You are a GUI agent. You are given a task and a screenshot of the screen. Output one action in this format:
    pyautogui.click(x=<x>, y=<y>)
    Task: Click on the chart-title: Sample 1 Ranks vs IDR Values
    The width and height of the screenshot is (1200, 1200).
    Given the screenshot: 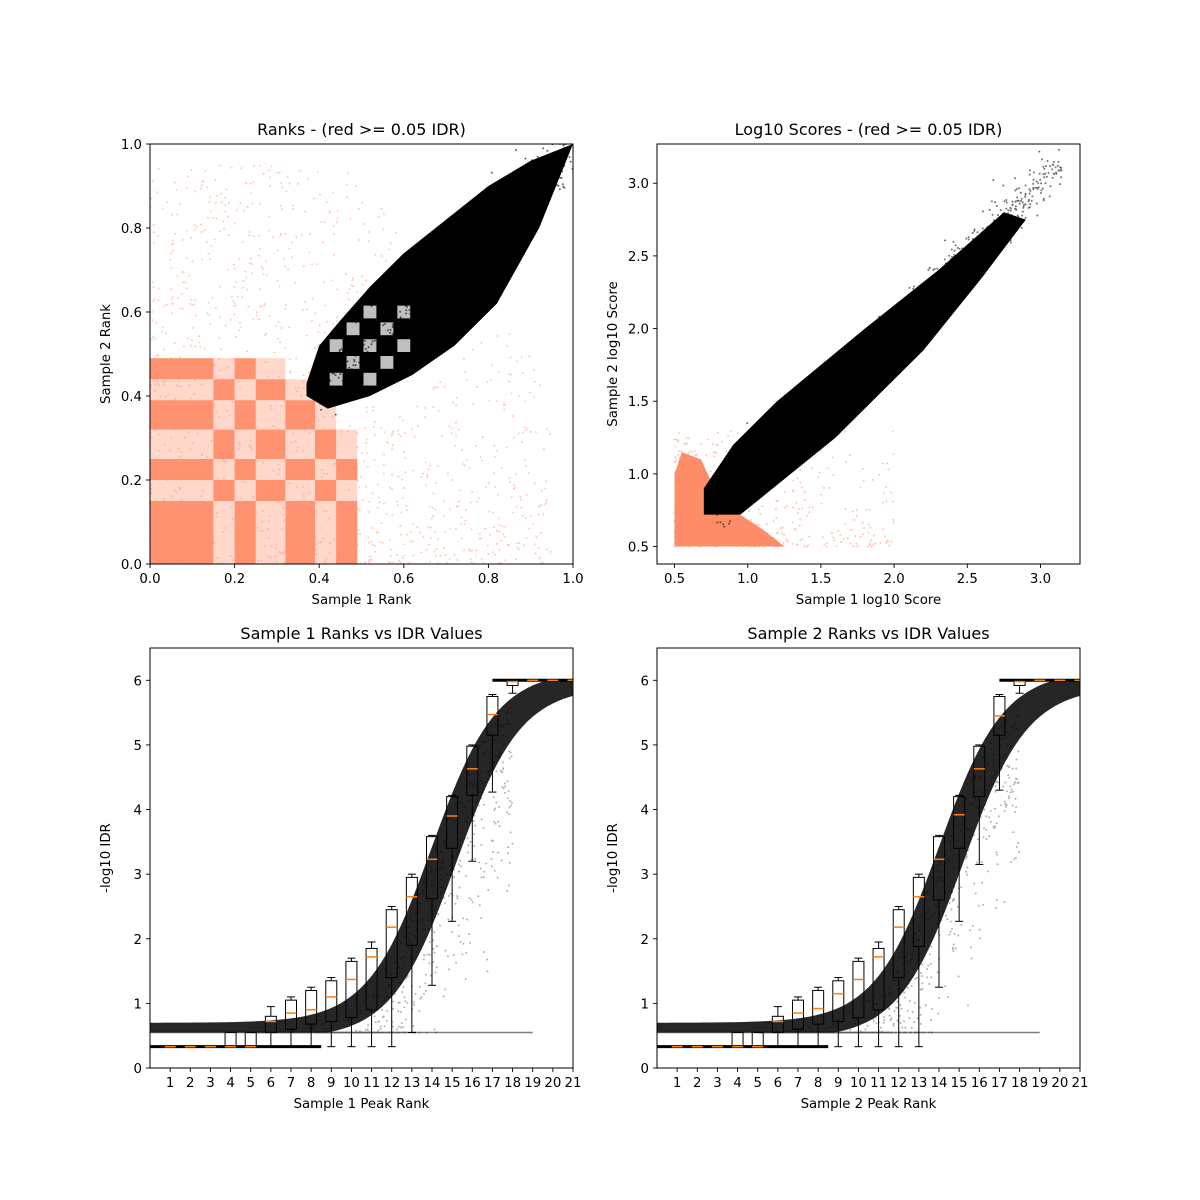 What is the action you would take?
    pyautogui.click(x=361, y=633)
    